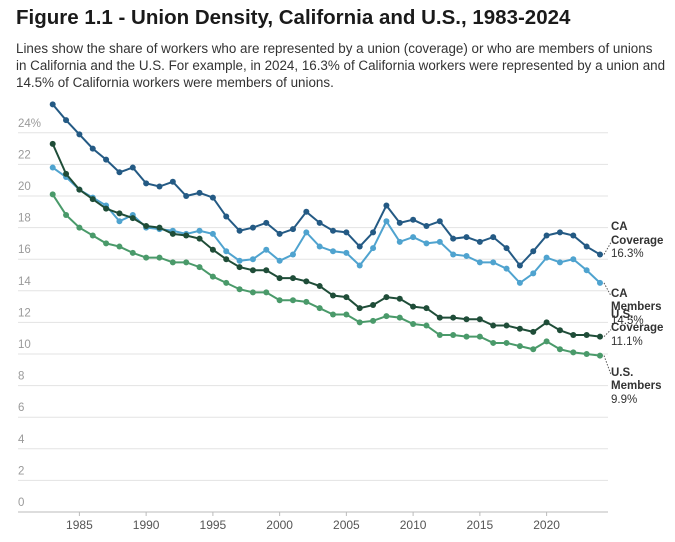 The width and height of the screenshot is (675, 542). I want to click on value-label: 9.9%, so click(624, 399).